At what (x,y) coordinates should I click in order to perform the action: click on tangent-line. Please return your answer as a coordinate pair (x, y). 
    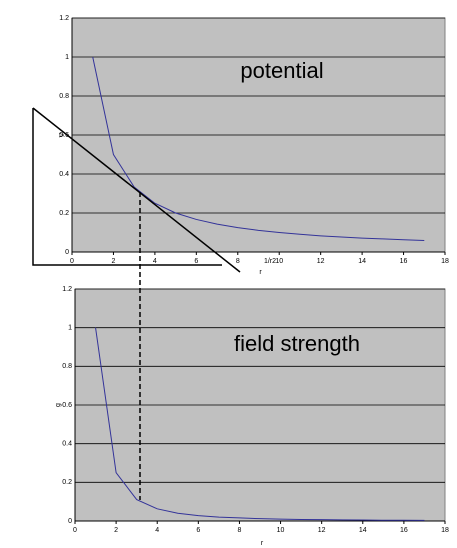
    Looking at the image, I should click on (136, 190).